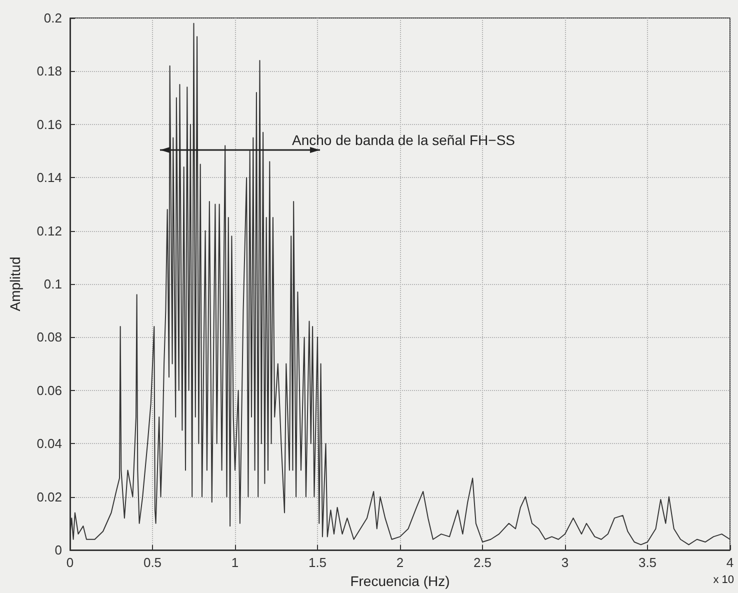 The image size is (738, 593). Describe the element at coordinates (49, 178) in the screenshot. I see `y-tick-label: 0.14` at that location.